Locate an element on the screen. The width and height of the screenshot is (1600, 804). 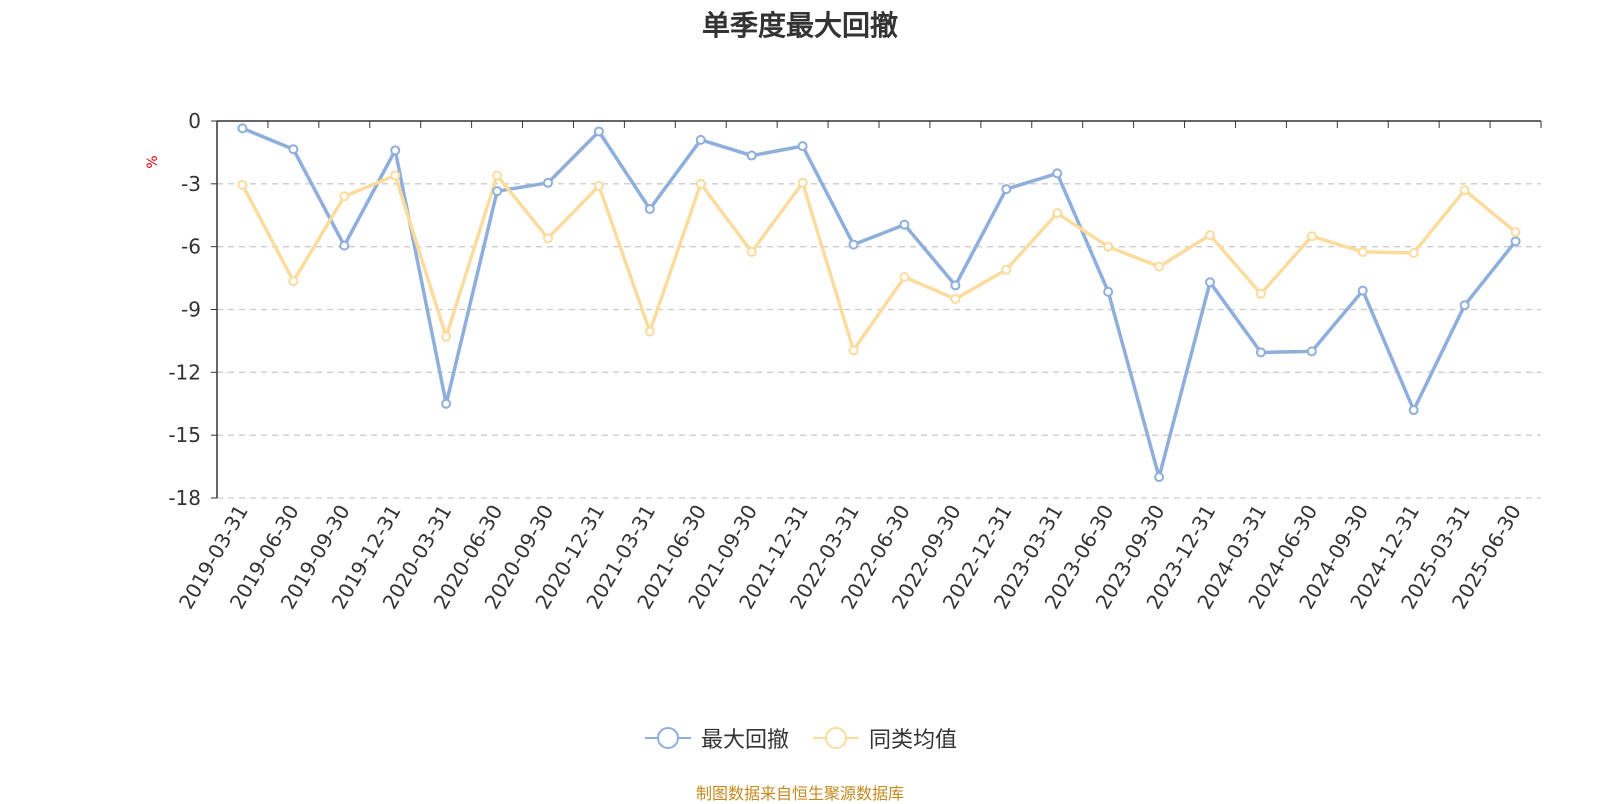
y-tick-label: -15 is located at coordinates (184, 435).